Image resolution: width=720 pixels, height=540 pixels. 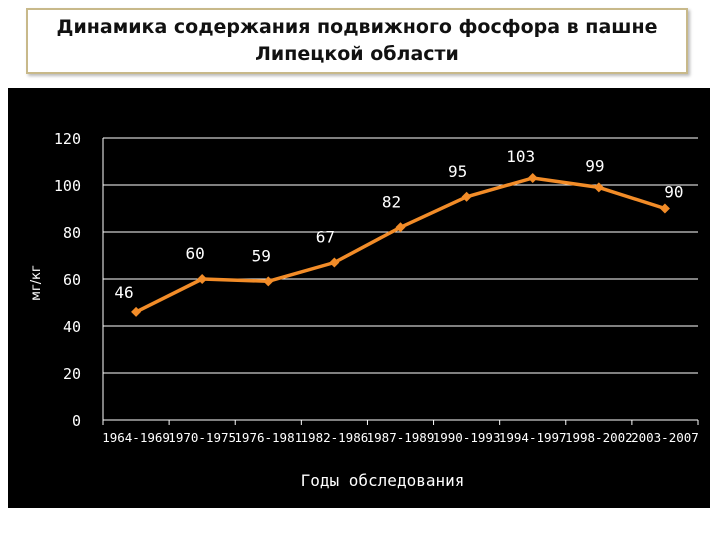 What do you see at coordinates (202, 437) in the screenshot?
I see `x-tick-label: 1970-1975` at bounding box center [202, 437].